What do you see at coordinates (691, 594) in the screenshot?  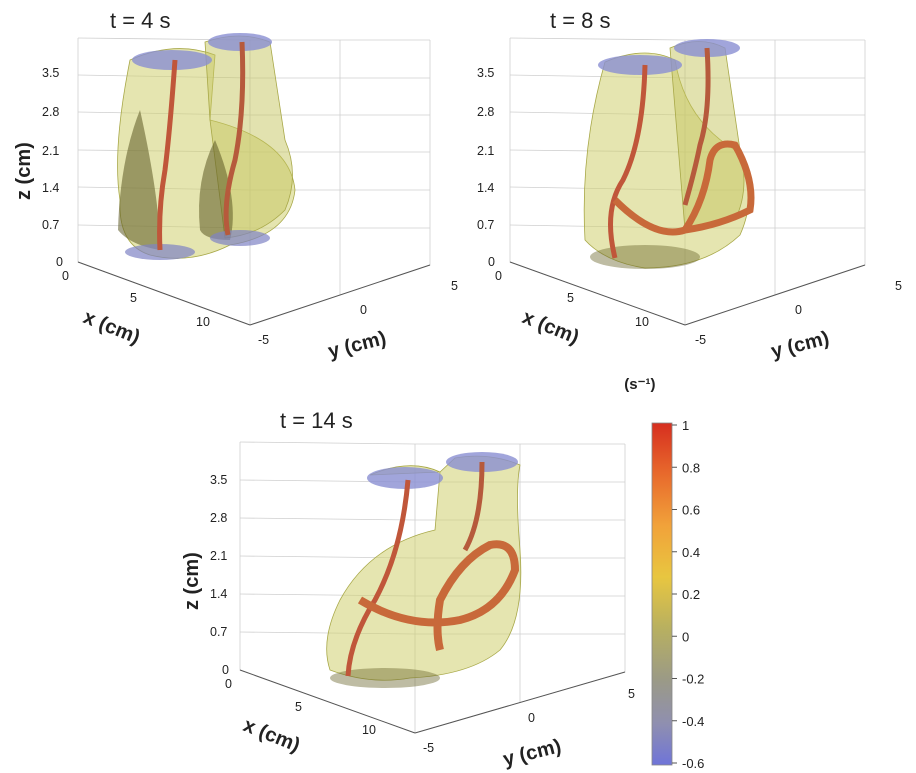 I see `colorbar-tick-label: 0.2` at bounding box center [691, 594].